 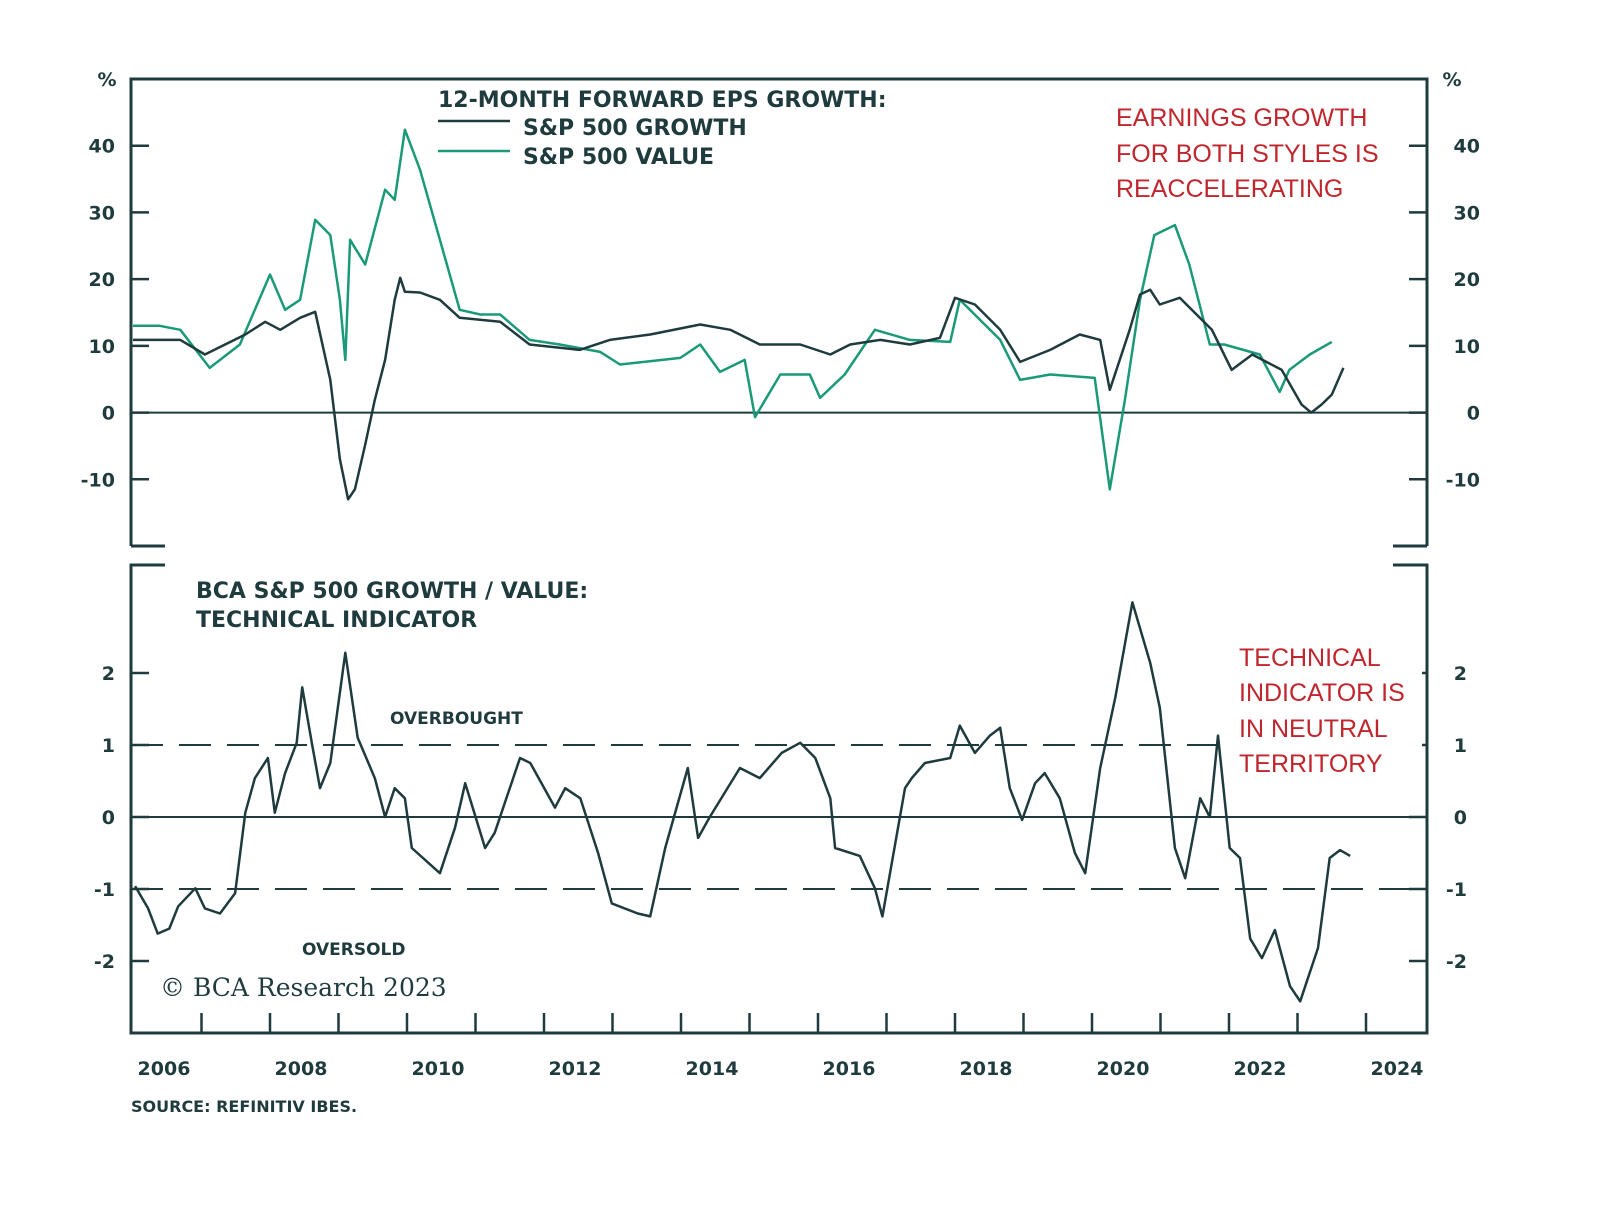 What do you see at coordinates (1311, 764) in the screenshot?
I see `bottom-annotation-line-4: TERRITORY` at bounding box center [1311, 764].